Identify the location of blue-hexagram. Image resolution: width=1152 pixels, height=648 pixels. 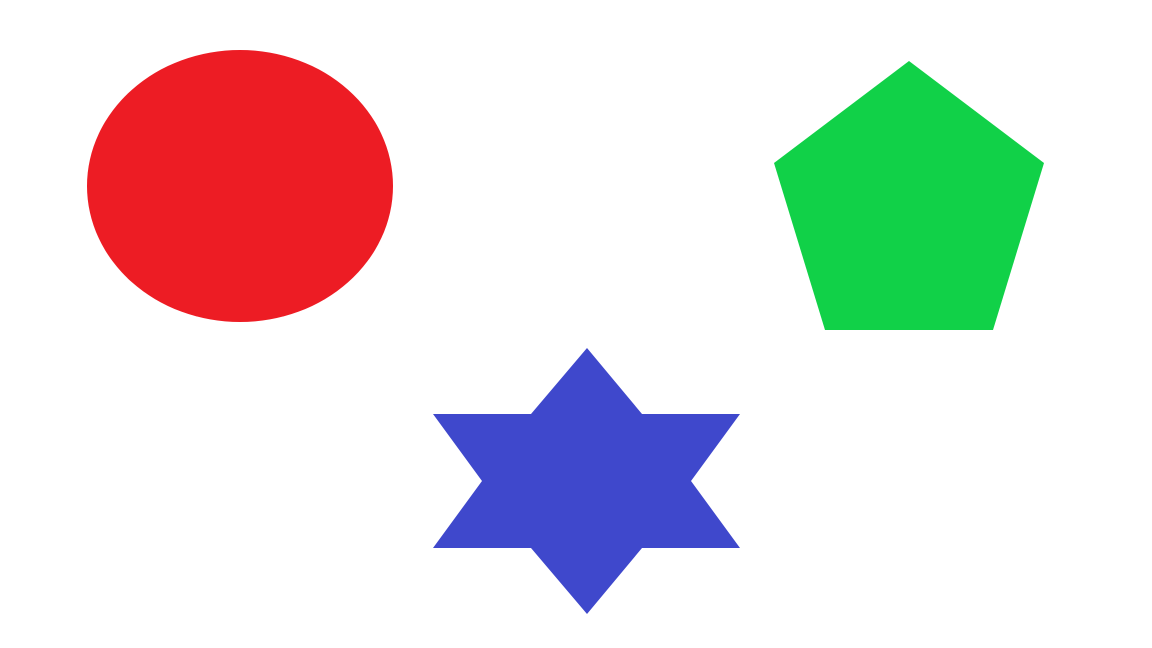
(586, 481).